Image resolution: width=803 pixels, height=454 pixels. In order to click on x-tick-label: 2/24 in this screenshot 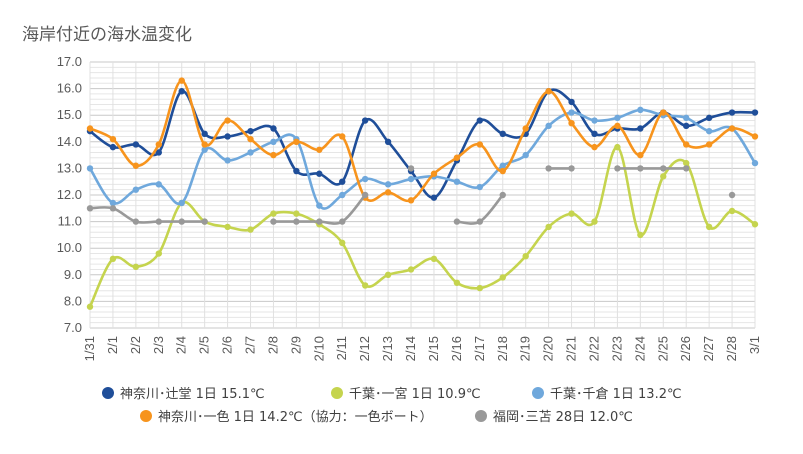, I will do `click(639, 348)`.